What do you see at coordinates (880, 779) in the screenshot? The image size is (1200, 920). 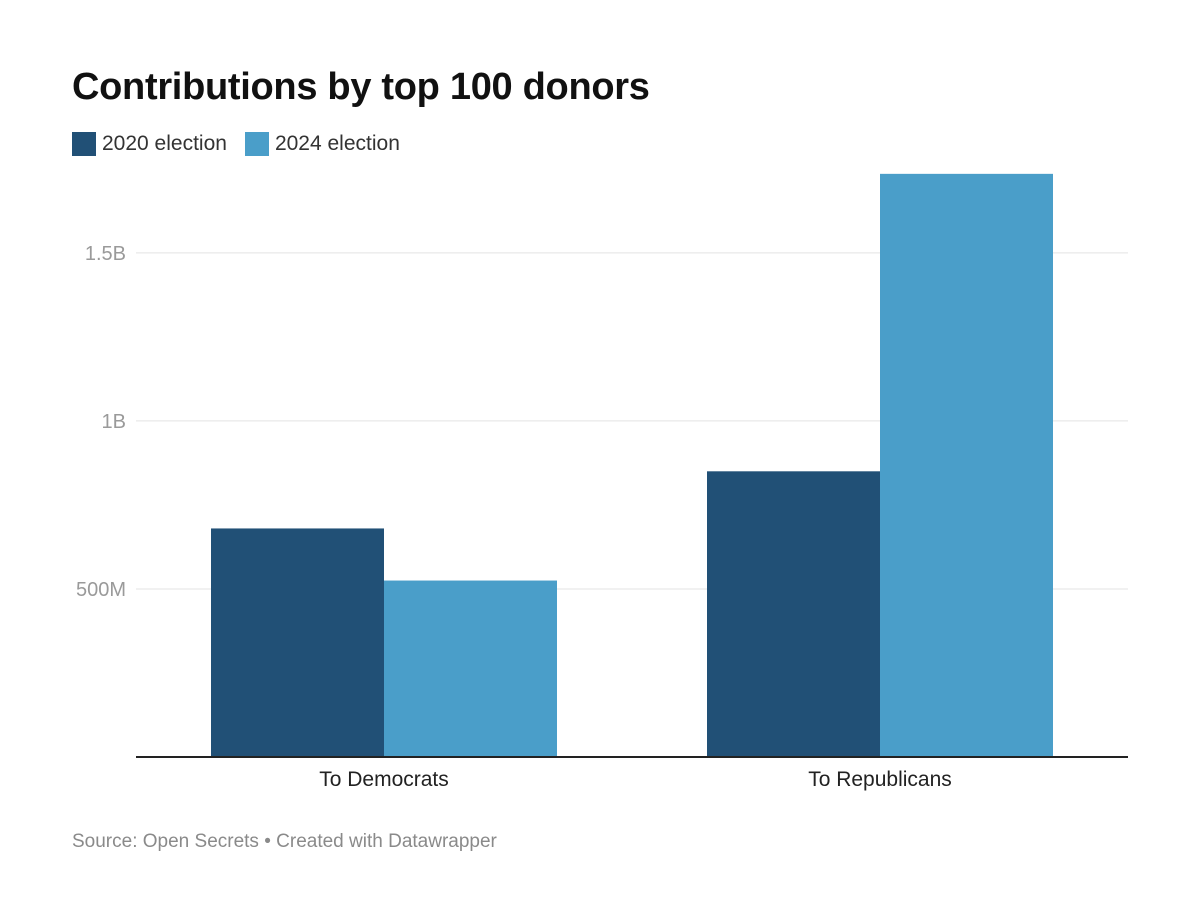 I see `x-category-label: To Republicans` at bounding box center [880, 779].